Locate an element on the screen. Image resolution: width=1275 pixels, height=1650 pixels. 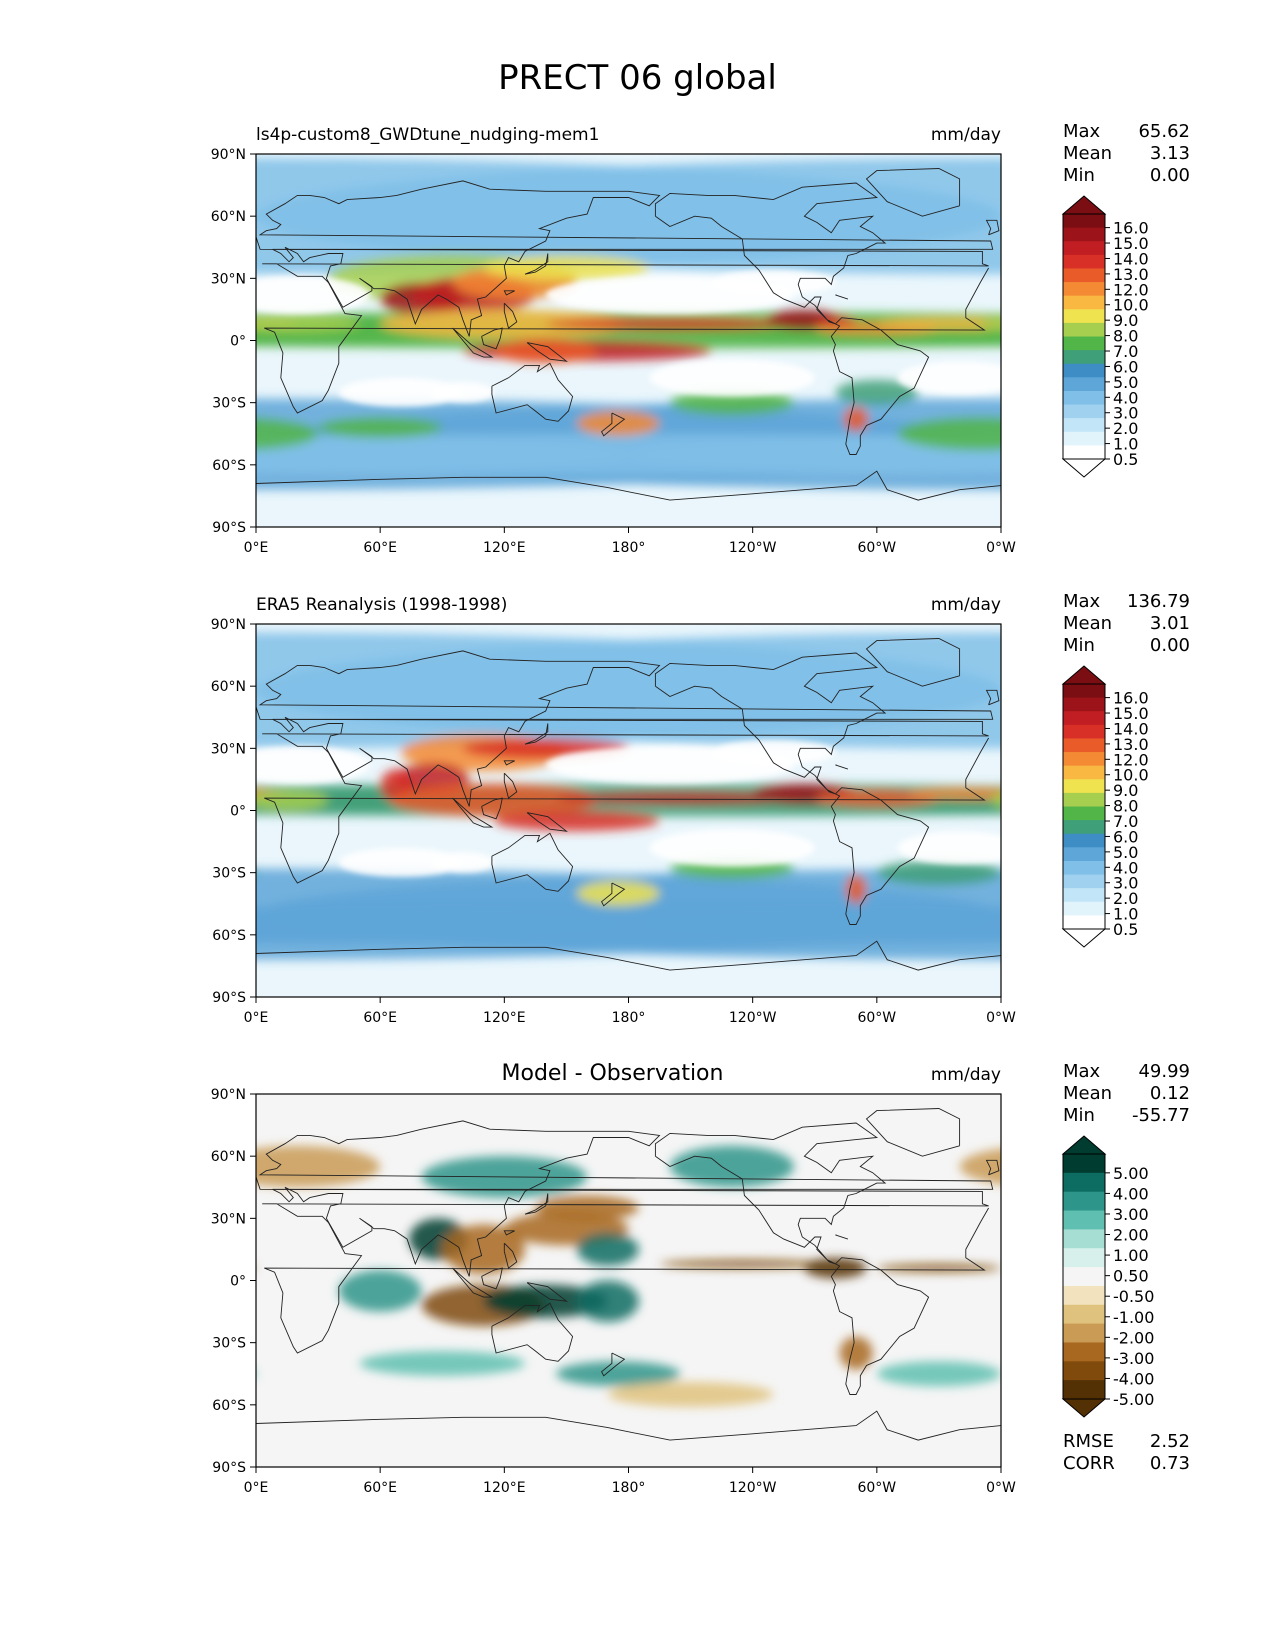
lat-tick-label: 30°N is located at coordinates (228, 279).